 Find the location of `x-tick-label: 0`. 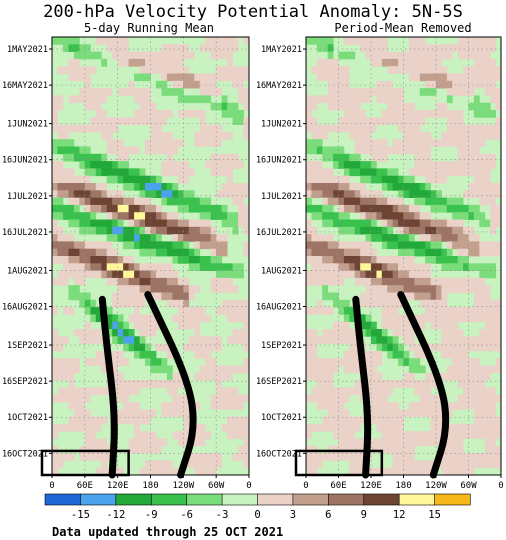

x-tick-label: 0 is located at coordinates (51, 486).